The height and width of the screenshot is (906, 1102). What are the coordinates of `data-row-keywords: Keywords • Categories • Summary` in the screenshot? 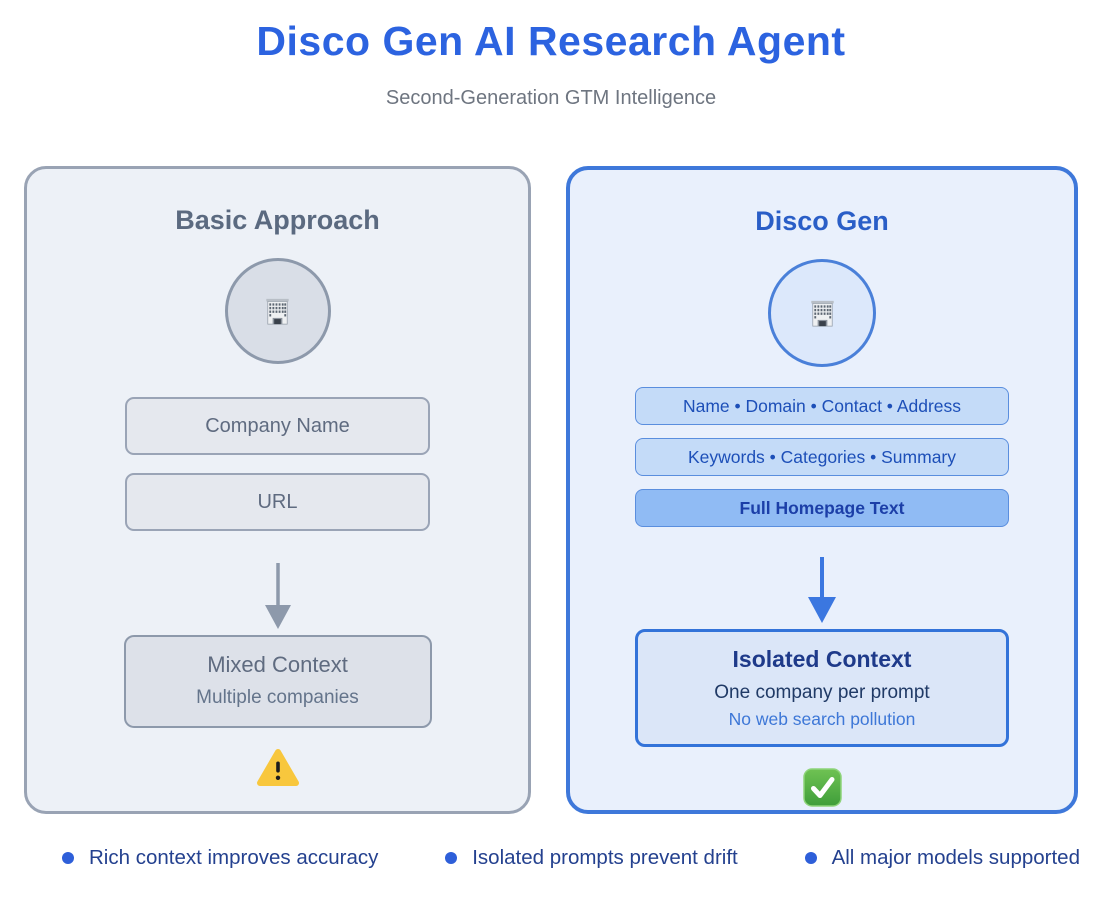 It's located at (822, 457).